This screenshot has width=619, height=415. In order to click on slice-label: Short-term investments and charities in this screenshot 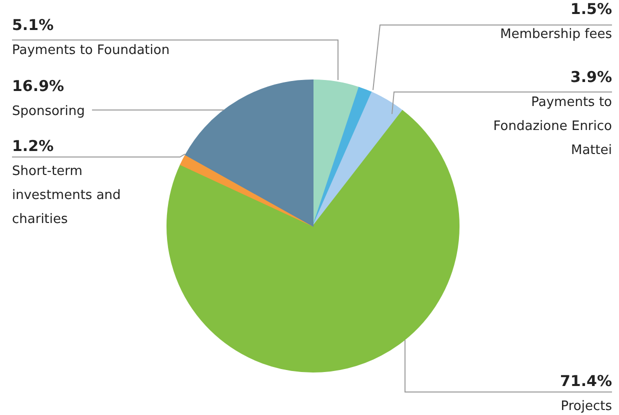, I will do `click(66, 195)`.